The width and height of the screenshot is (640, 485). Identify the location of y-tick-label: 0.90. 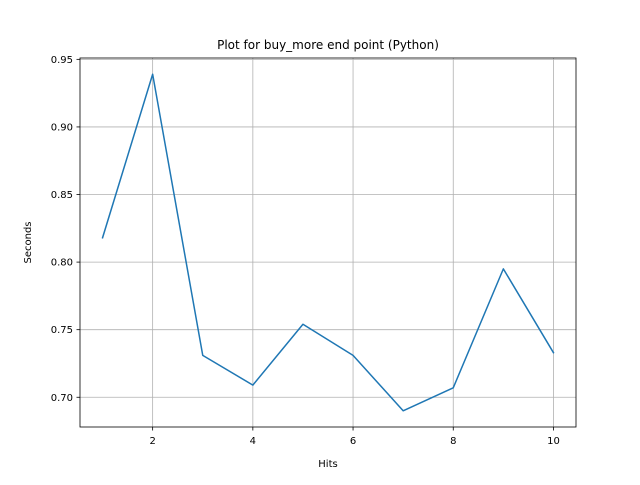
(62, 127).